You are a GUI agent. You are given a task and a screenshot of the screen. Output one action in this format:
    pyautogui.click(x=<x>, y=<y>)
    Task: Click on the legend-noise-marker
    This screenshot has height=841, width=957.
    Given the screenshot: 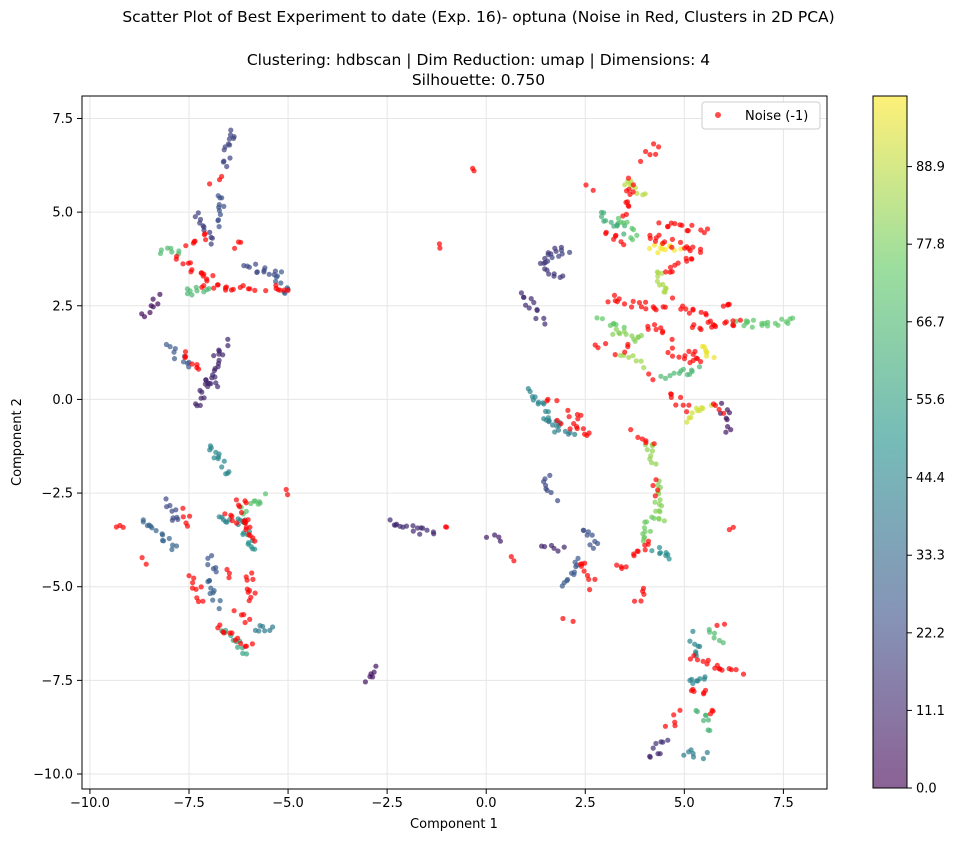 What is the action you would take?
    pyautogui.click(x=718, y=115)
    